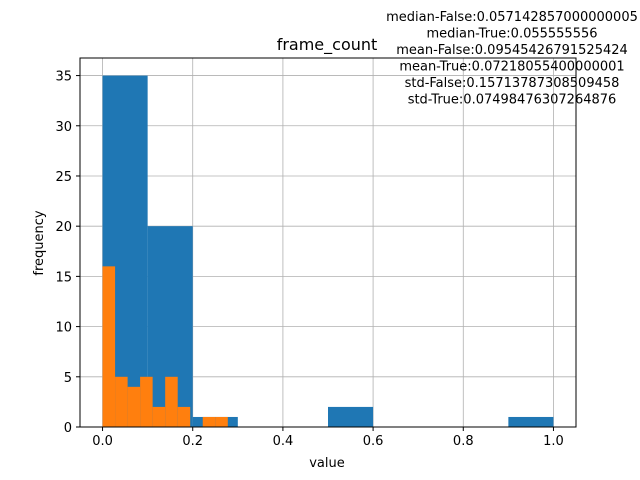 This screenshot has height=480, width=640. Describe the element at coordinates (373, 441) in the screenshot. I see `x-tick-label: 0.6` at that location.